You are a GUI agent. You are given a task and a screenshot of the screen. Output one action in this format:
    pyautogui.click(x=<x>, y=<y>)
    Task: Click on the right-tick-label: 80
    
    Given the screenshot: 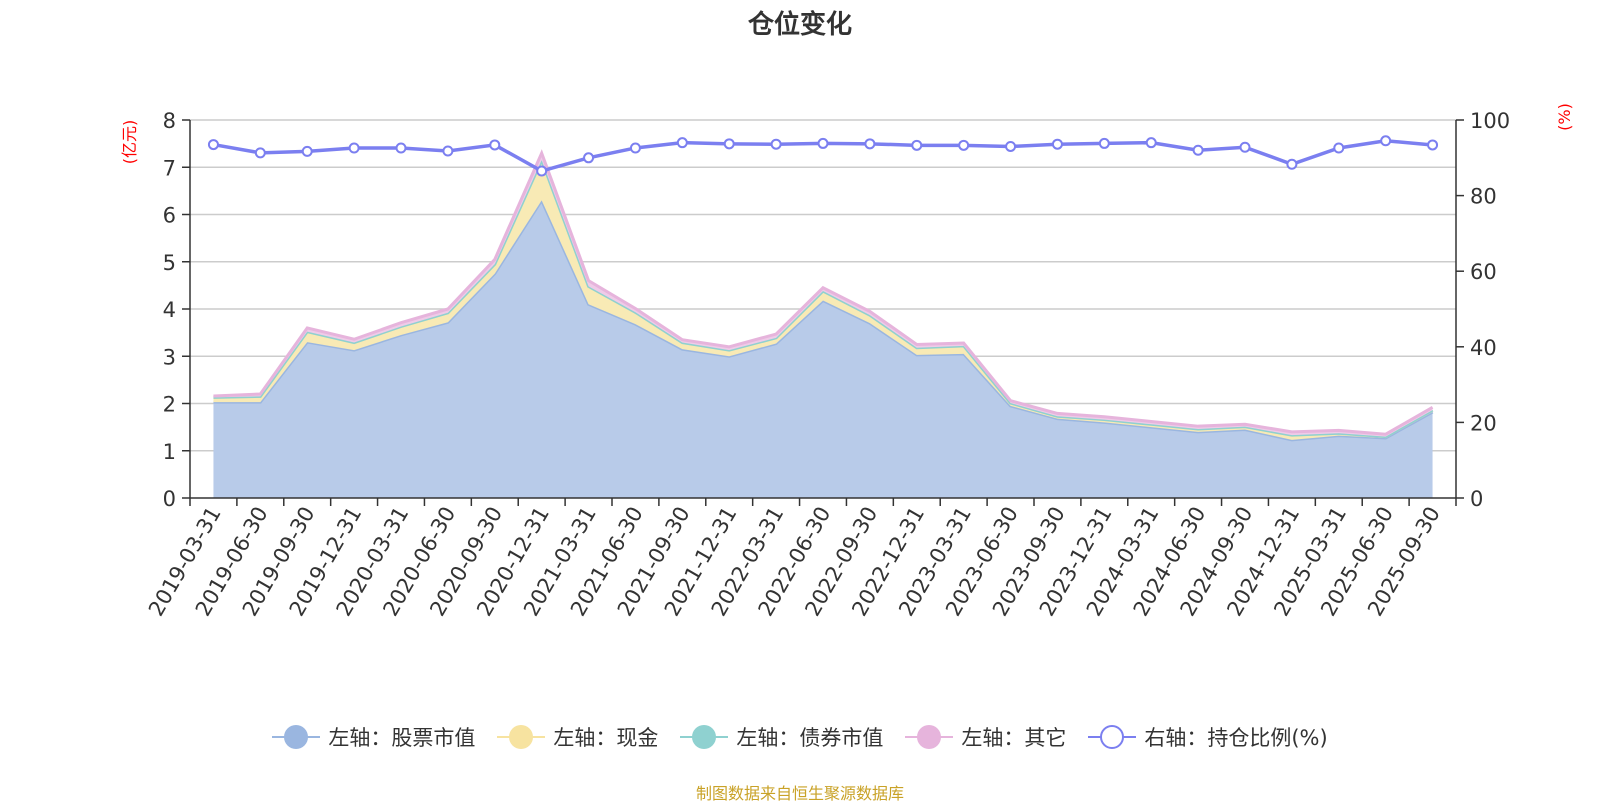 What is the action you would take?
    pyautogui.click(x=1483, y=197)
    